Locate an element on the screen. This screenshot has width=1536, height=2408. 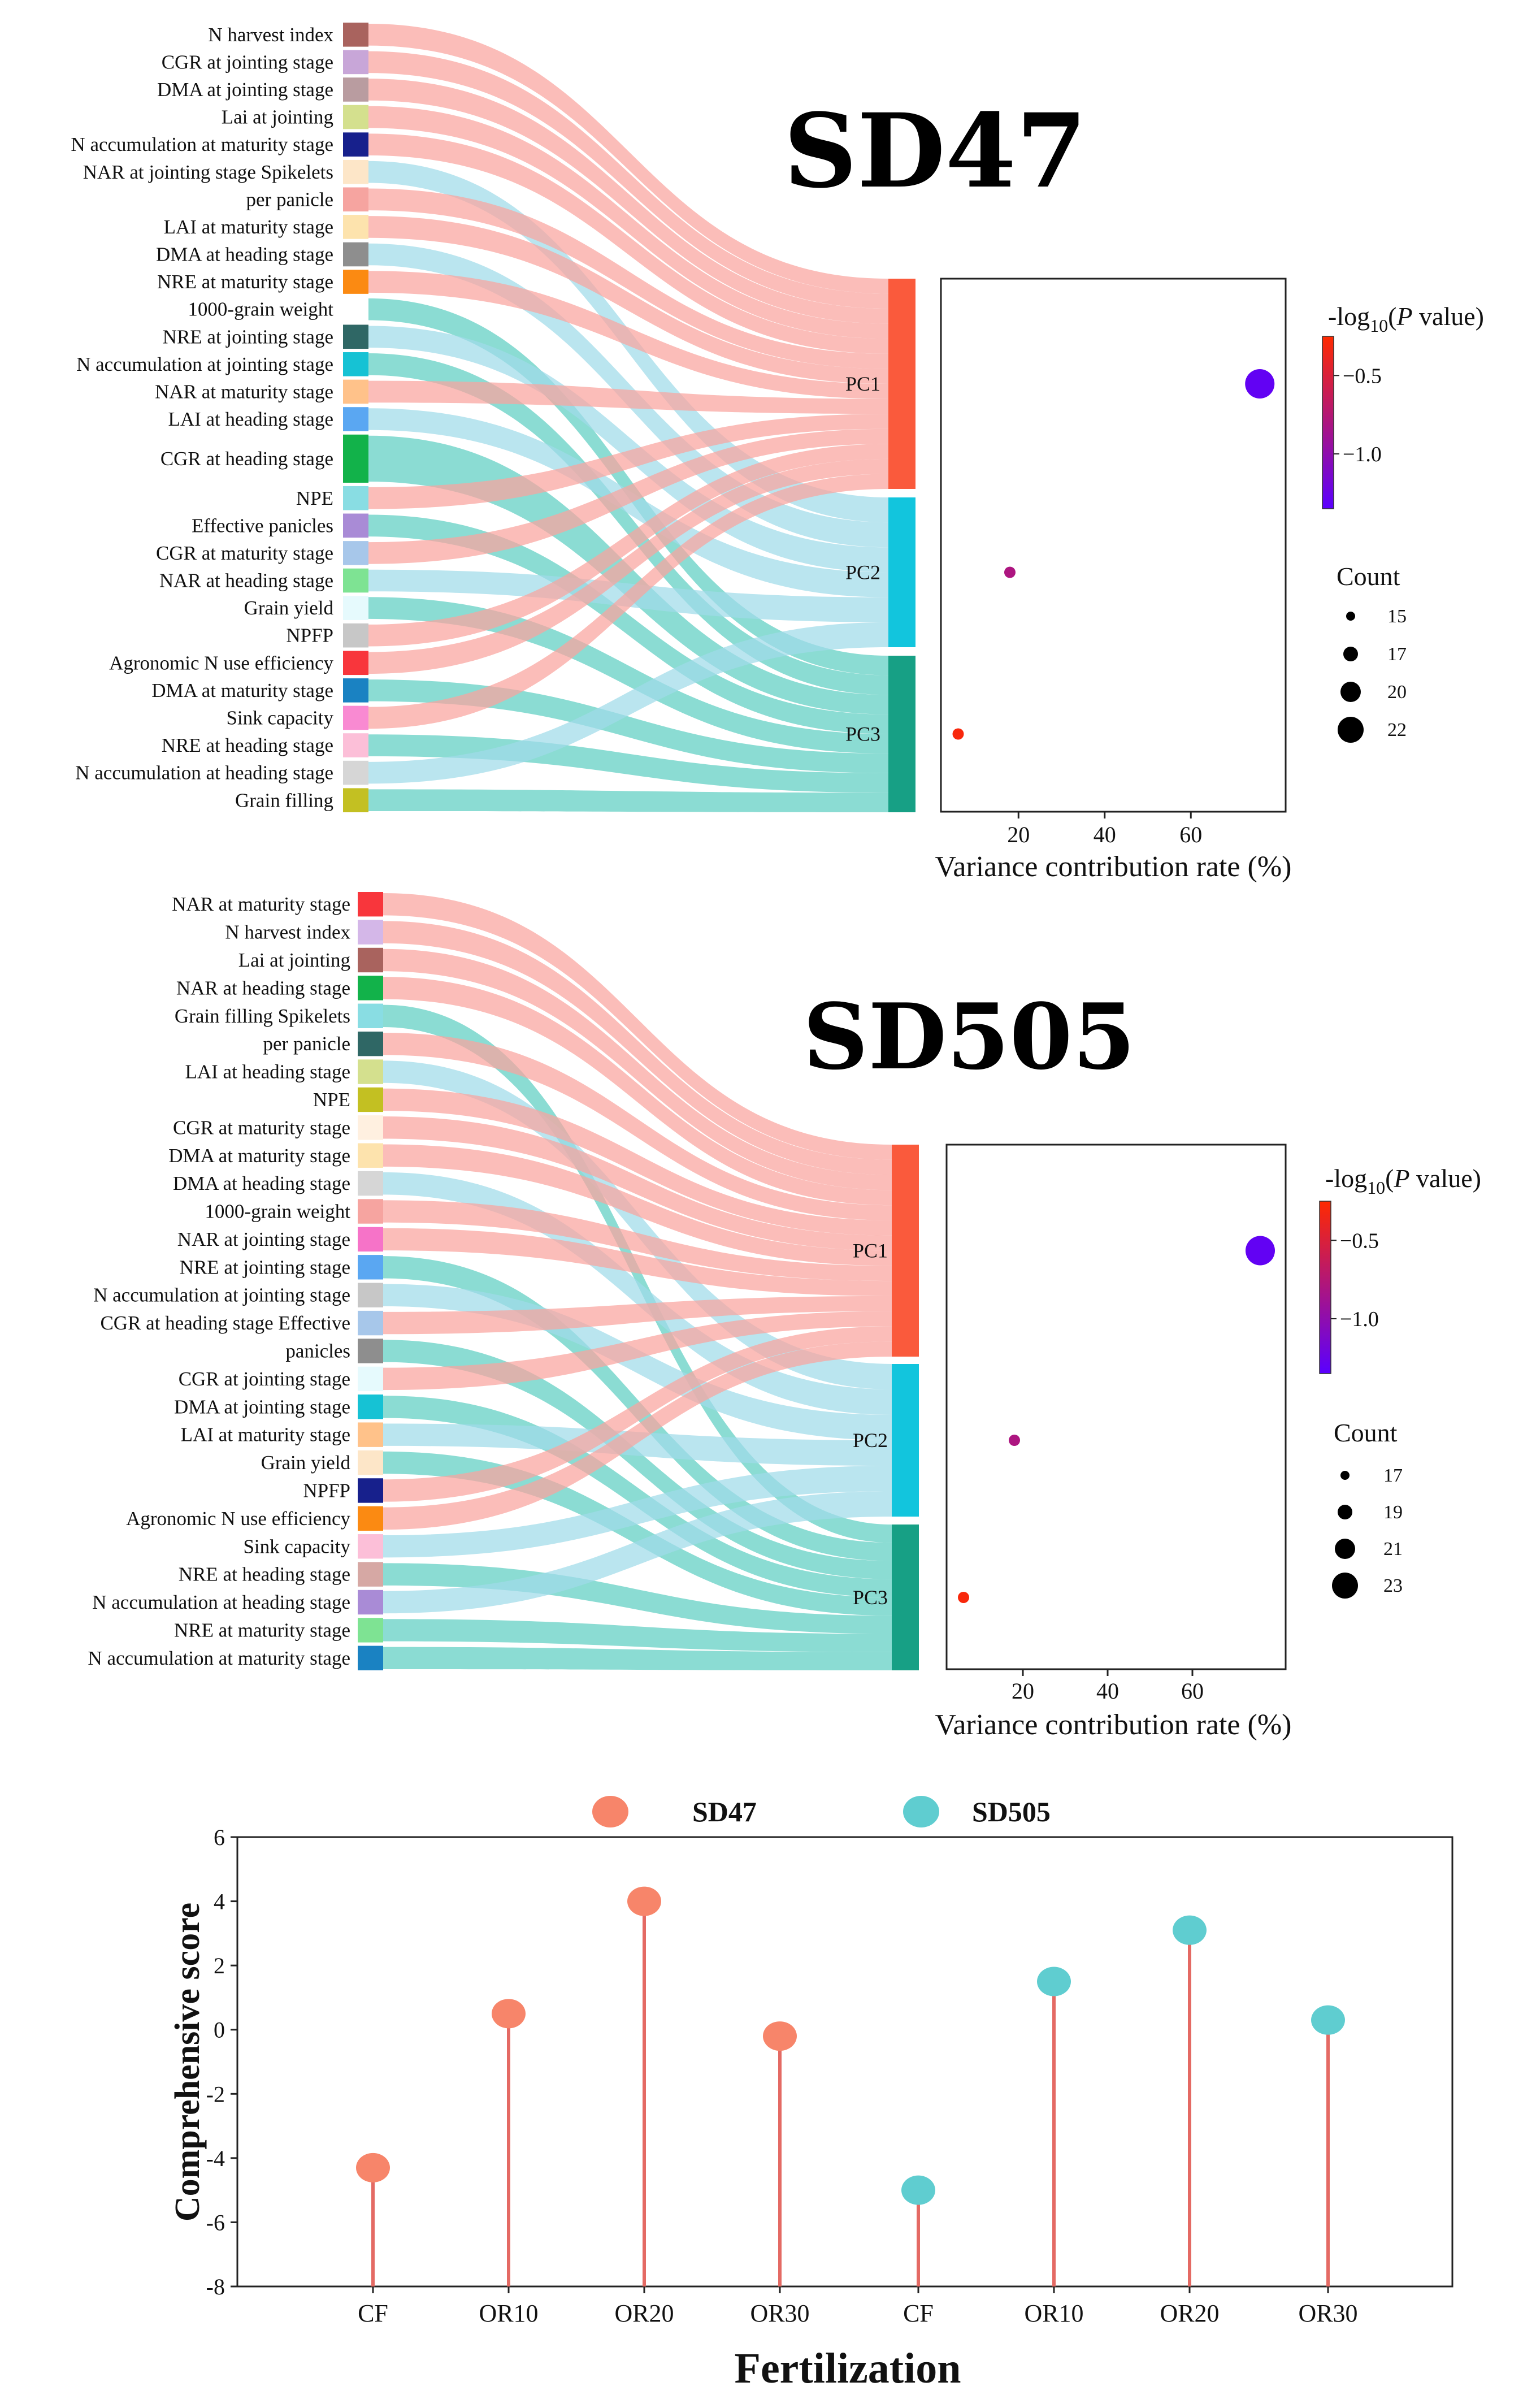
sankey-left-label: NAR at maturity stage is located at coordinates (261, 904).